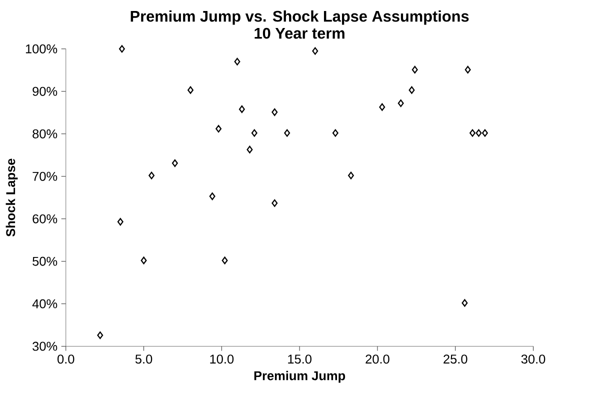 This screenshot has height=402, width=597. I want to click on y-tick-label: 60%, so click(45, 219).